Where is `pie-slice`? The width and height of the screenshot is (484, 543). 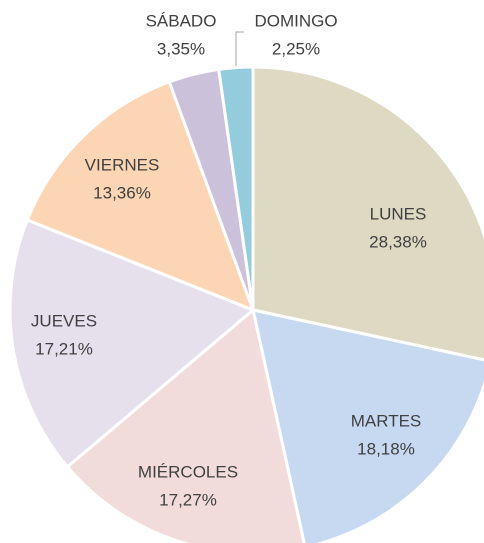
pie-slice is located at coordinates (236, 188).